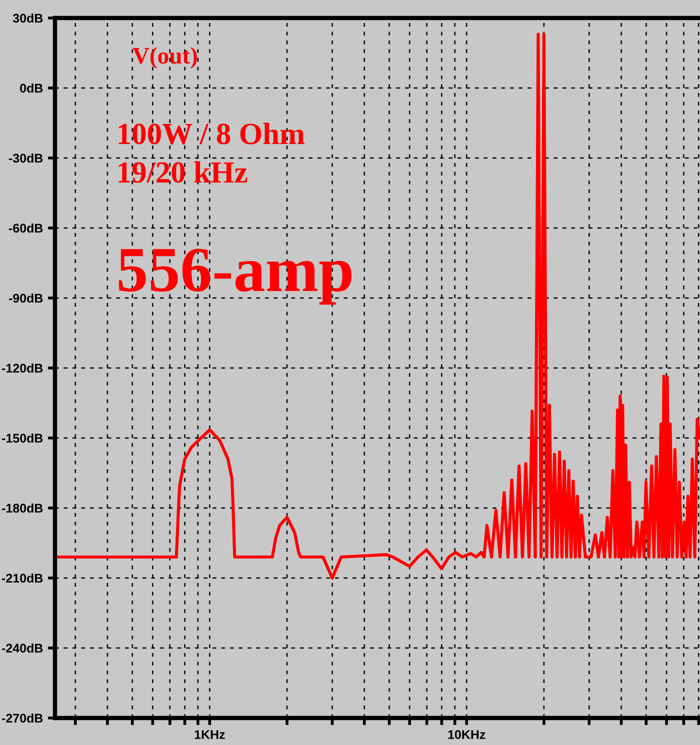  Describe the element at coordinates (22, 508) in the screenshot. I see `y-tick-label: -180dB` at that location.